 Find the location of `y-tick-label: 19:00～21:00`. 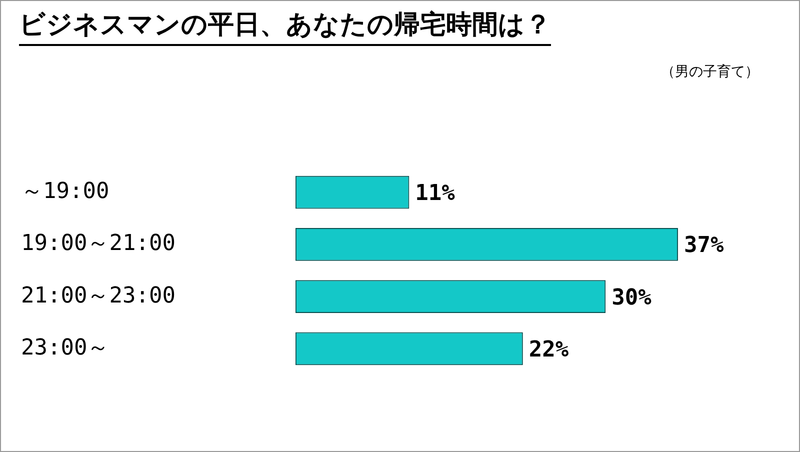

y-tick-label: 19:00～21:00 is located at coordinates (98, 243).